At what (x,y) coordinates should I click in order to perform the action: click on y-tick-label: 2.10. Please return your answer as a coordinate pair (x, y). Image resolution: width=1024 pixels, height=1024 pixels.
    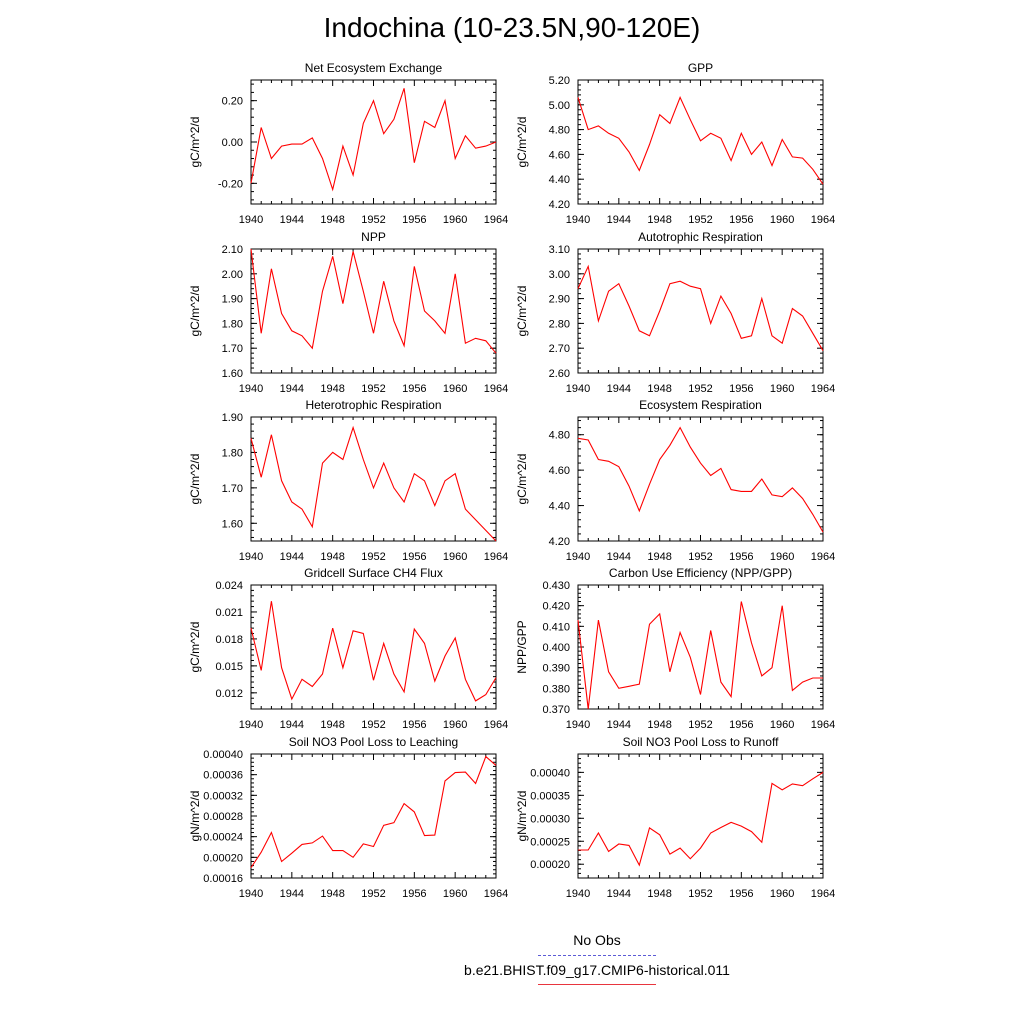
    Looking at the image, I should click on (232, 250).